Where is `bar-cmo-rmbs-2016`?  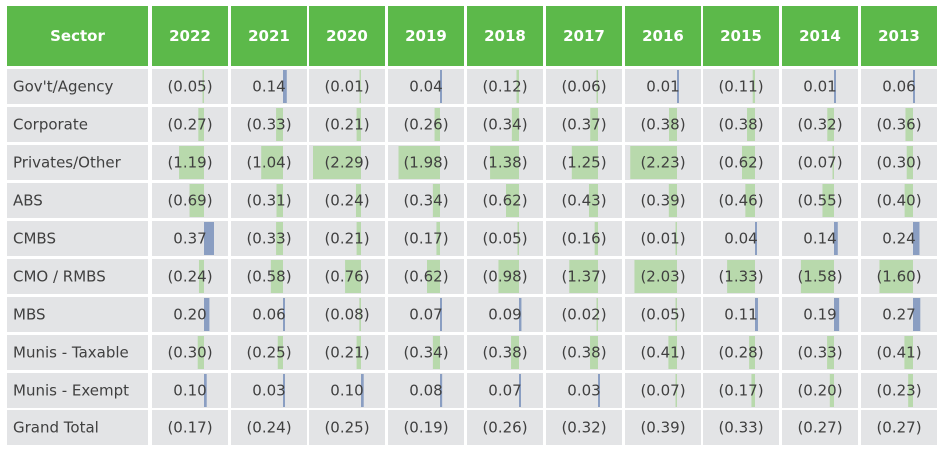
bar-cmo-rmbs-2016 is located at coordinates (655, 276).